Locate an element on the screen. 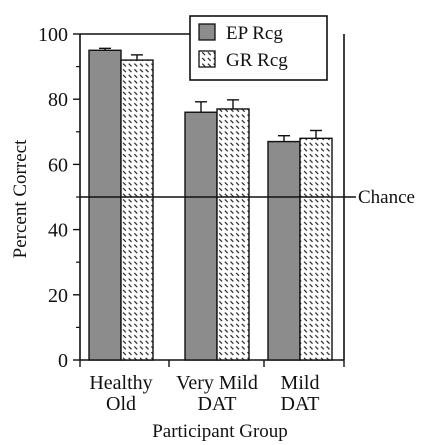 The width and height of the screenshot is (427, 445). category-label: Old is located at coordinates (121, 404).